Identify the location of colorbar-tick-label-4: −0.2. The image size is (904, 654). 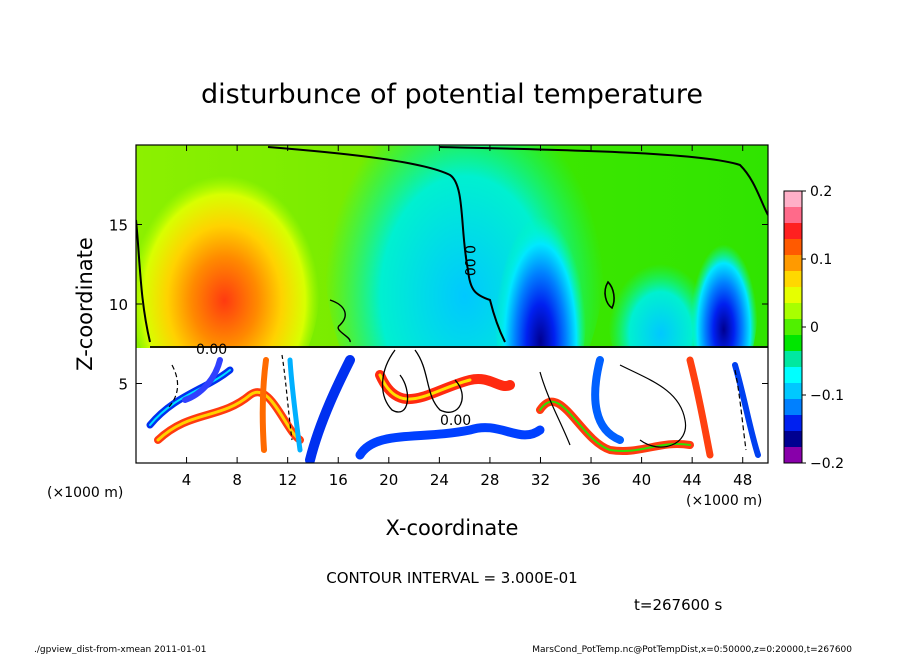
(827, 464).